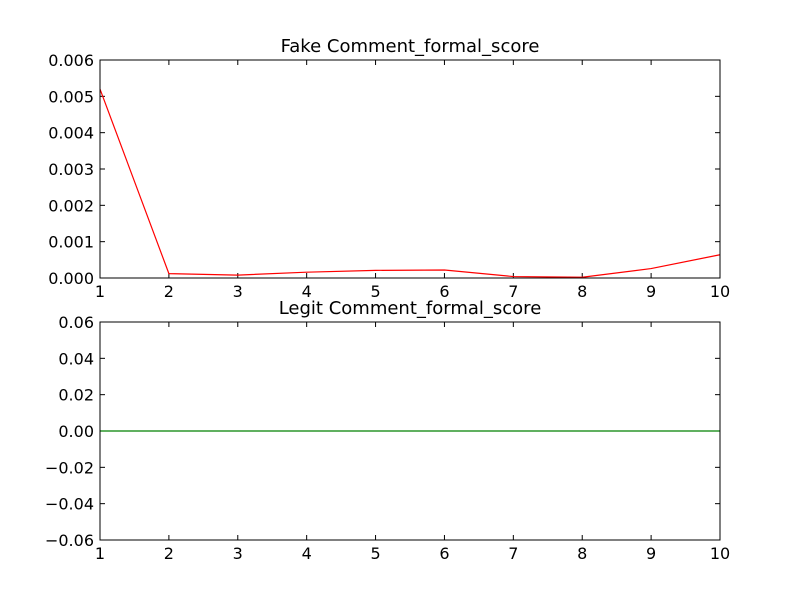  Describe the element at coordinates (71, 205) in the screenshot. I see `fake-y-tick-label: 0.002` at that location.